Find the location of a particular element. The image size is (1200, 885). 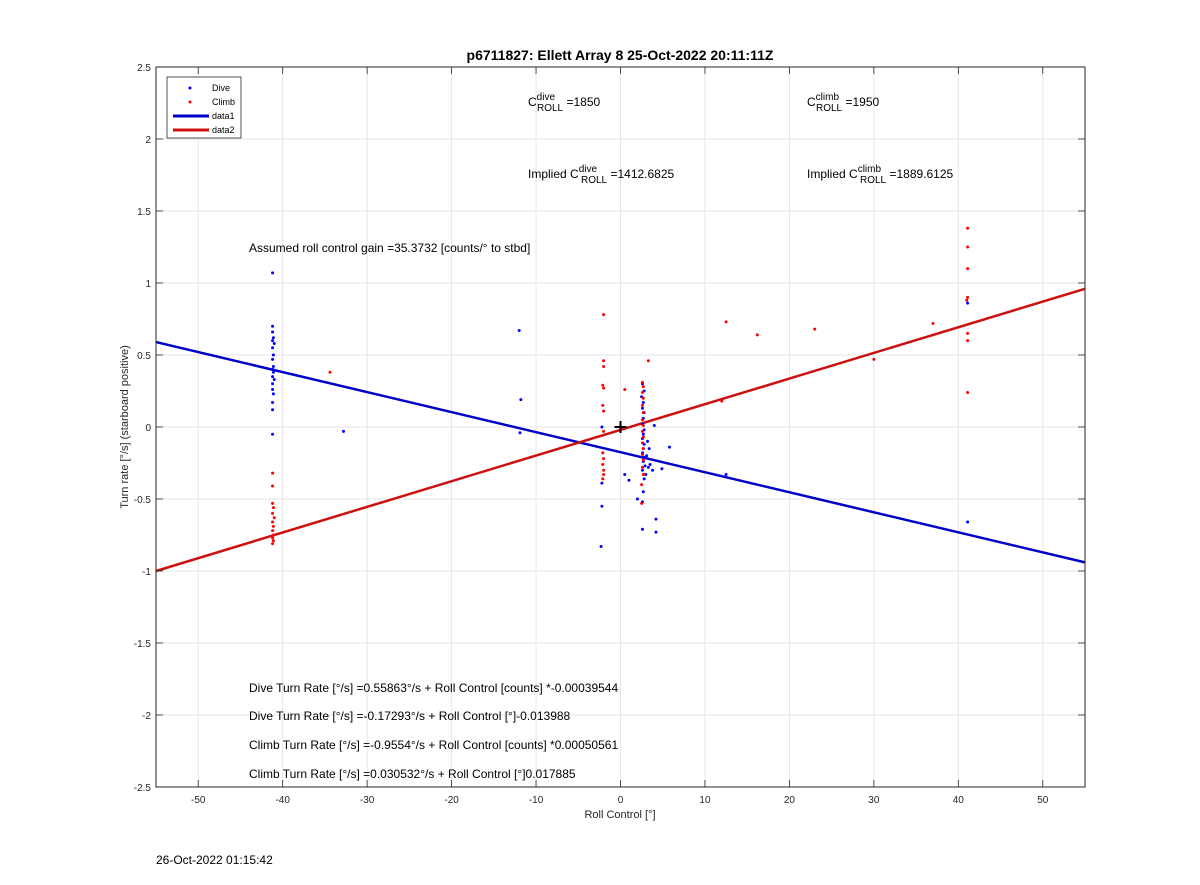

c-roll-dive-base: C is located at coordinates (532, 102).